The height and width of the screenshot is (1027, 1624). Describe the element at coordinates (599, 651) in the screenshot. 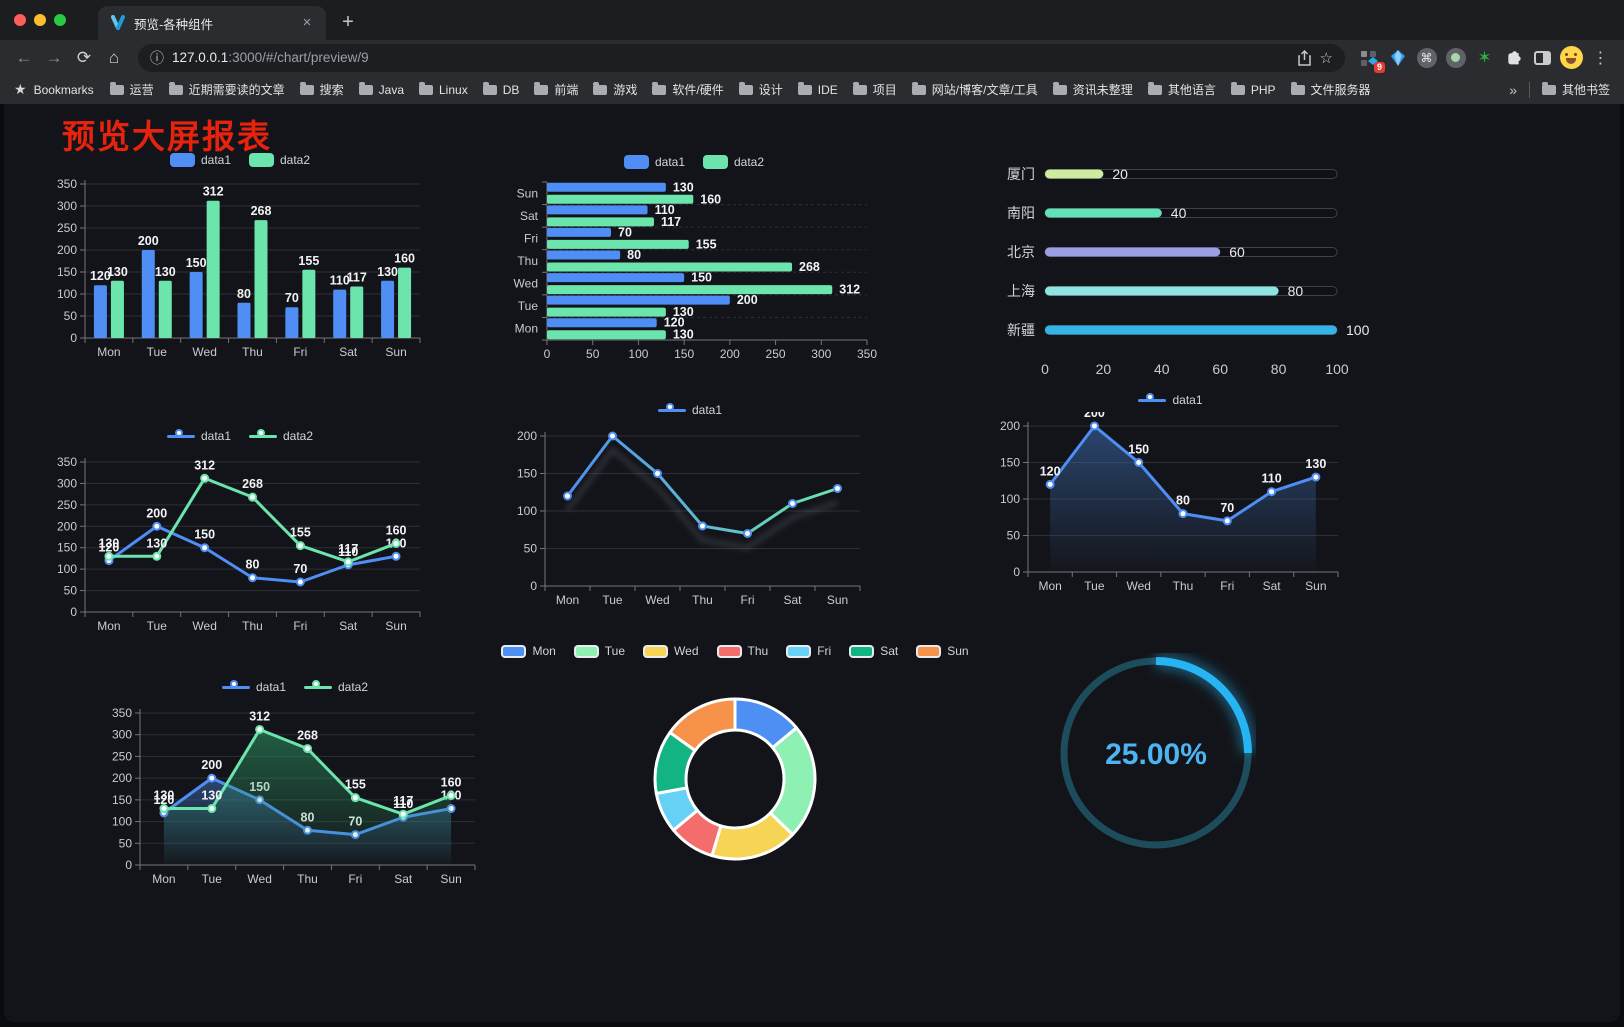

I see `legend-item: Tue` at that location.